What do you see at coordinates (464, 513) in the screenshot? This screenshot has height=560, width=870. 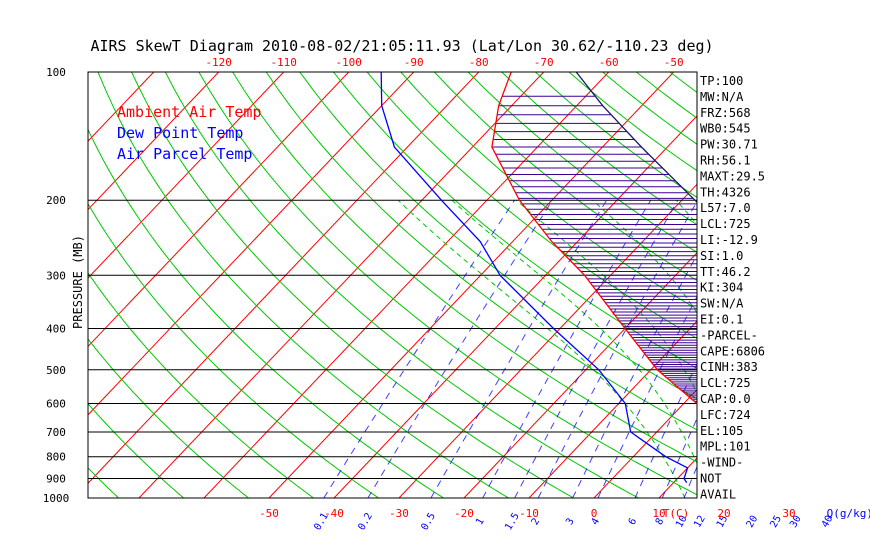 I see `bottom-temp-tick-label: -20` at bounding box center [464, 513].